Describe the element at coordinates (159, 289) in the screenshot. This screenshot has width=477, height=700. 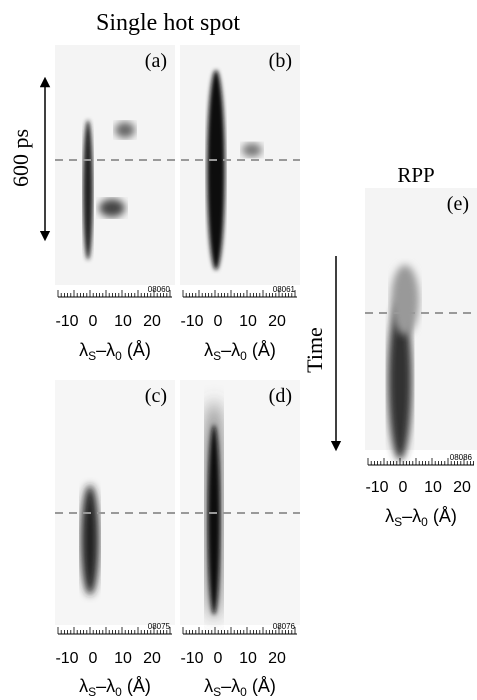
I see `shot-number: 08060` at that location.